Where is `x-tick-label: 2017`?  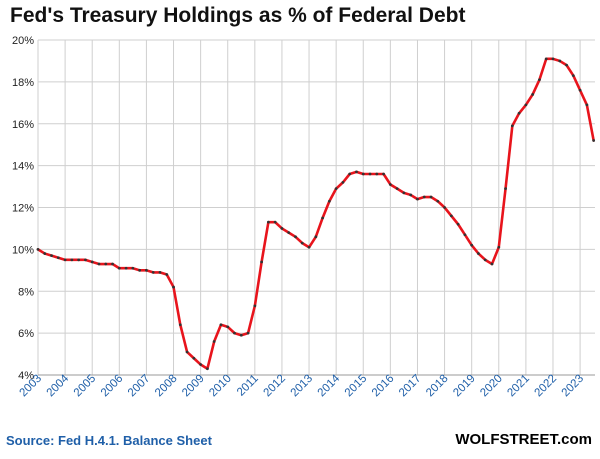 x-tick-label: 2017 is located at coordinates (410, 386).